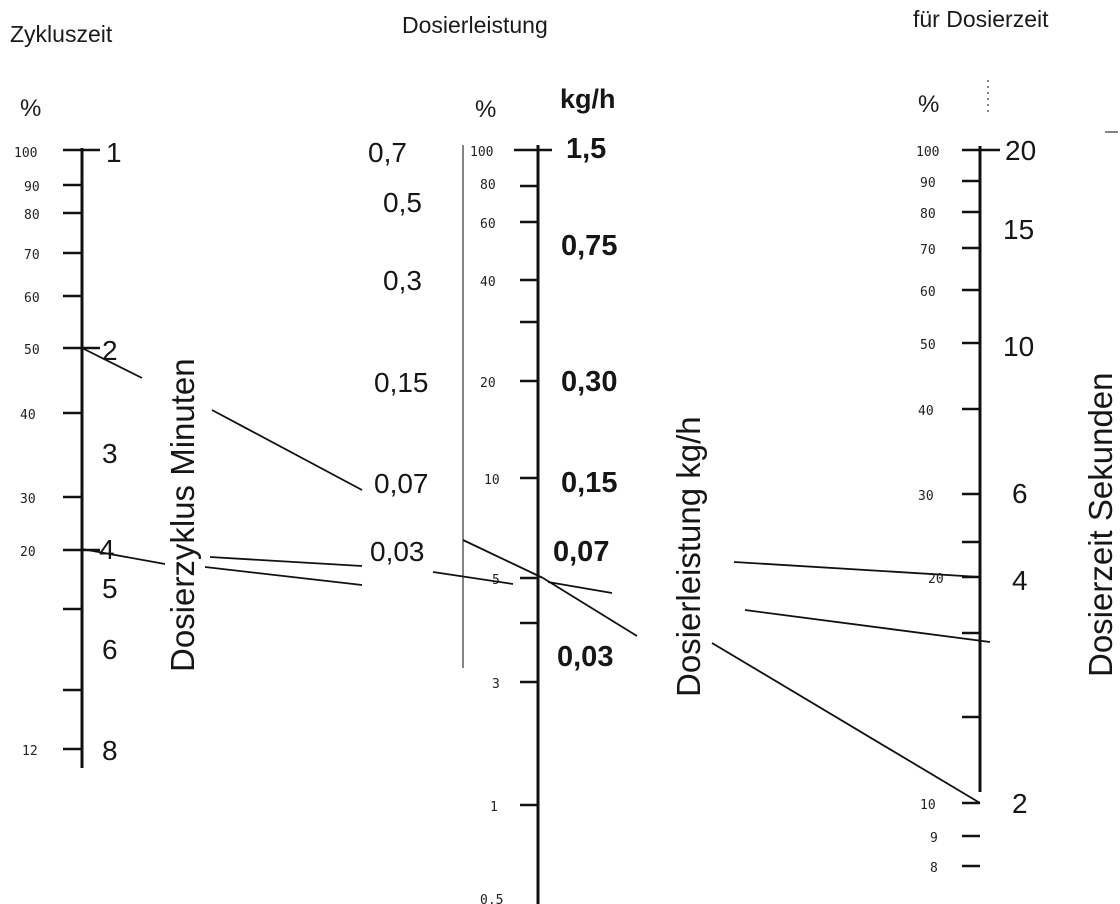 The image size is (1120, 904). Describe the element at coordinates (32, 298) in the screenshot. I see `cycle-pct-label: 60` at that location.